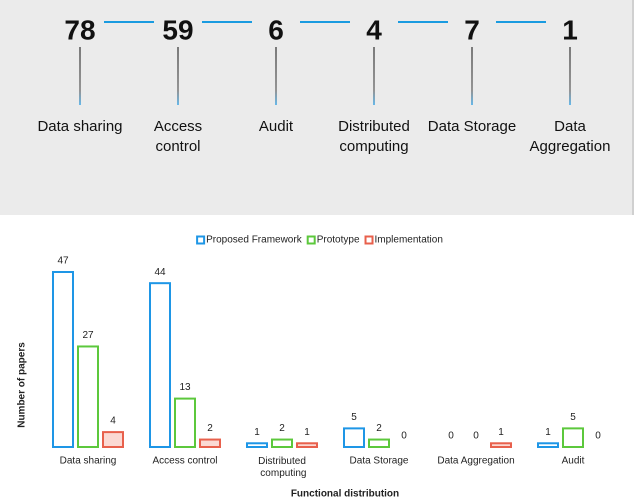 Image resolution: width=636 pixels, height=502 pixels. I want to click on summary-label: Data sharing, so click(79, 126).